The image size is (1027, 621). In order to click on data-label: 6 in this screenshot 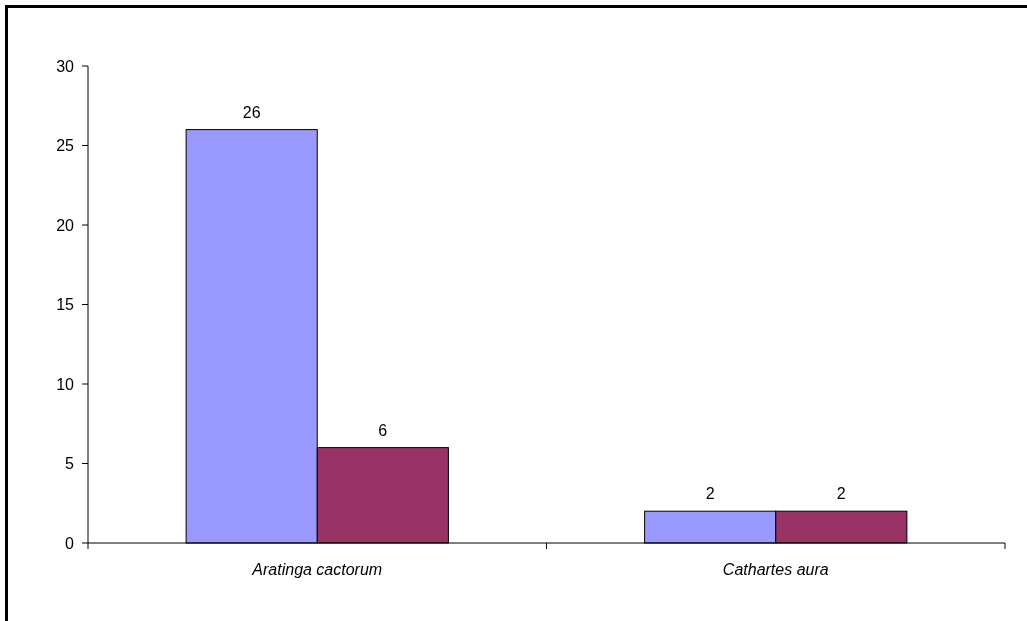, I will do `click(383, 430)`.